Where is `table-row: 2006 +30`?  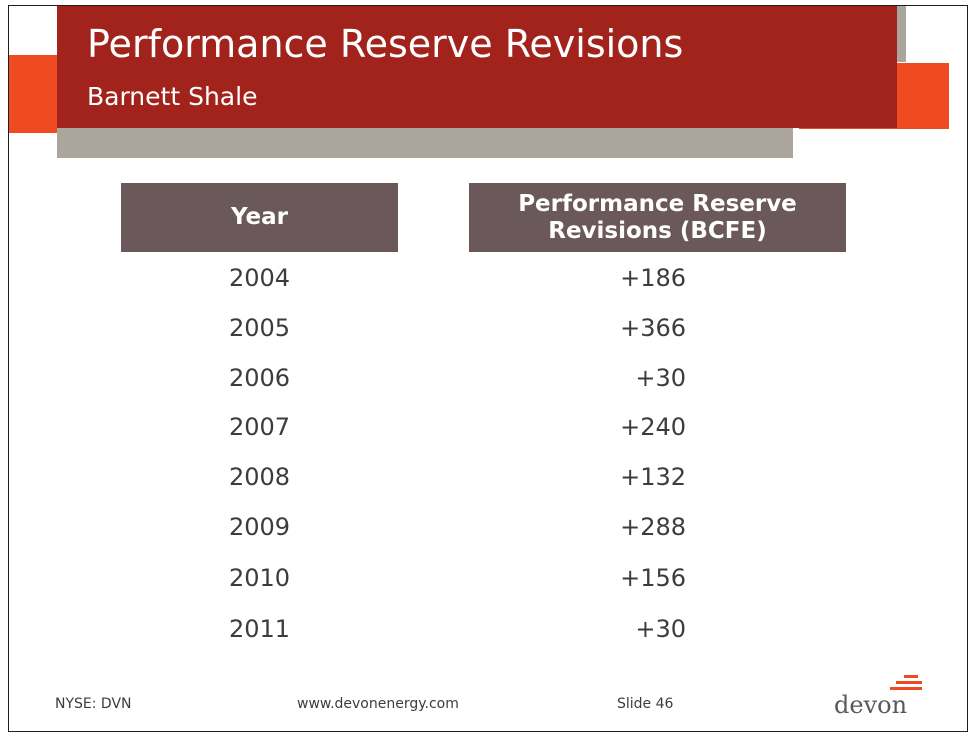 table-row: 2006 +30 is located at coordinates (488, 378).